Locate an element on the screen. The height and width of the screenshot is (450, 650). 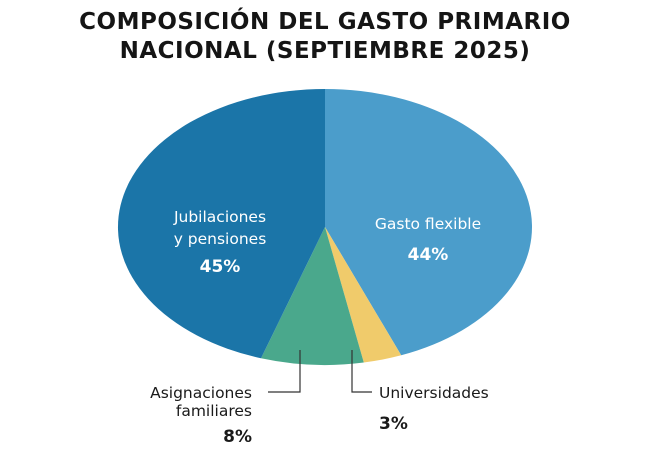
slice-value-universidades: 3% is located at coordinates (393, 424).